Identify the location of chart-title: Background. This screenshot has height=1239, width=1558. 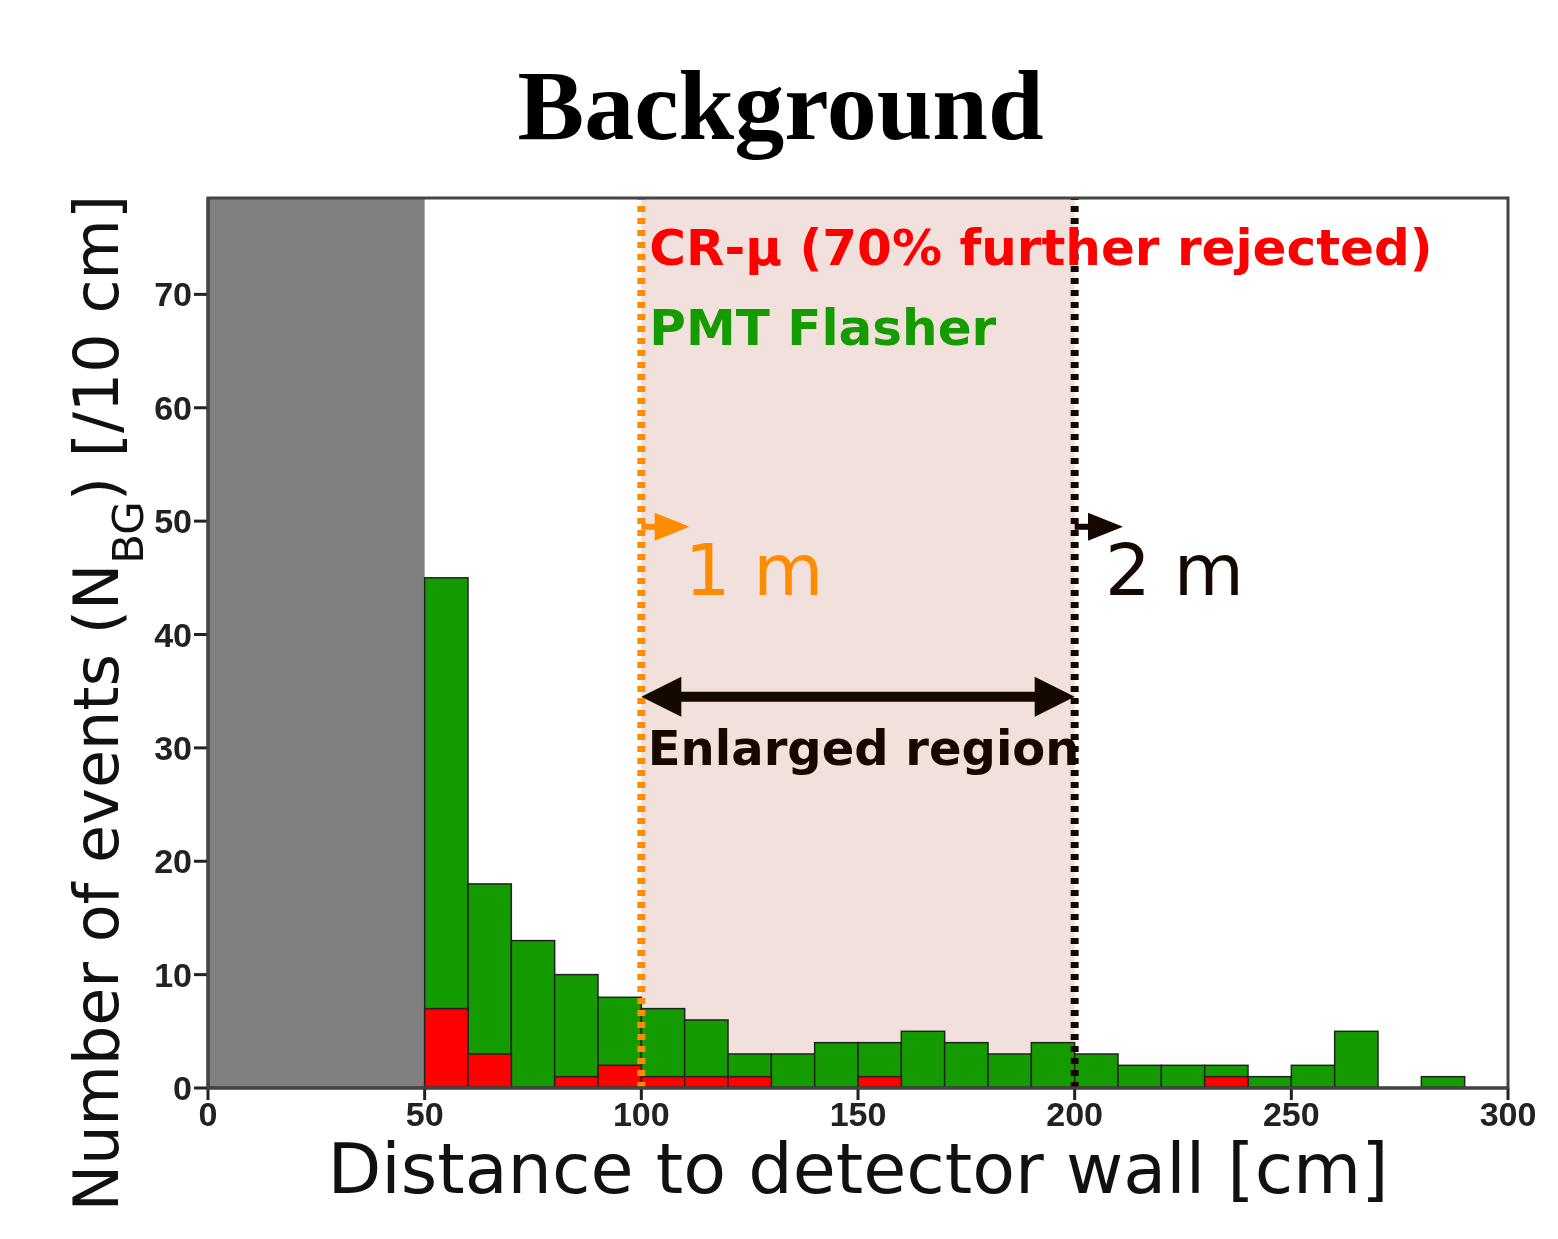
(780, 106).